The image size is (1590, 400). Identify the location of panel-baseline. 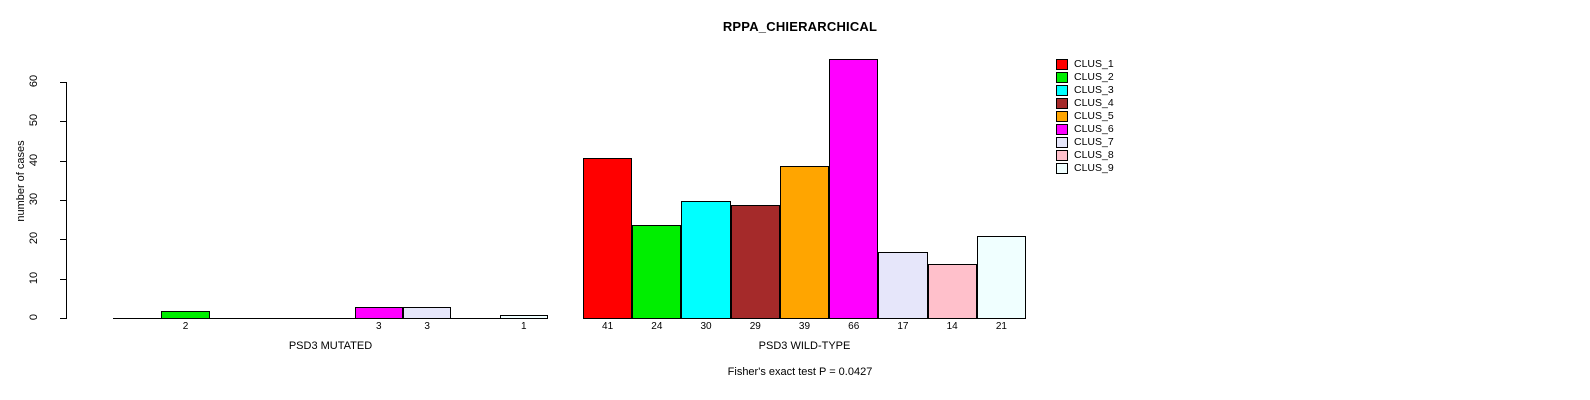
(330, 318).